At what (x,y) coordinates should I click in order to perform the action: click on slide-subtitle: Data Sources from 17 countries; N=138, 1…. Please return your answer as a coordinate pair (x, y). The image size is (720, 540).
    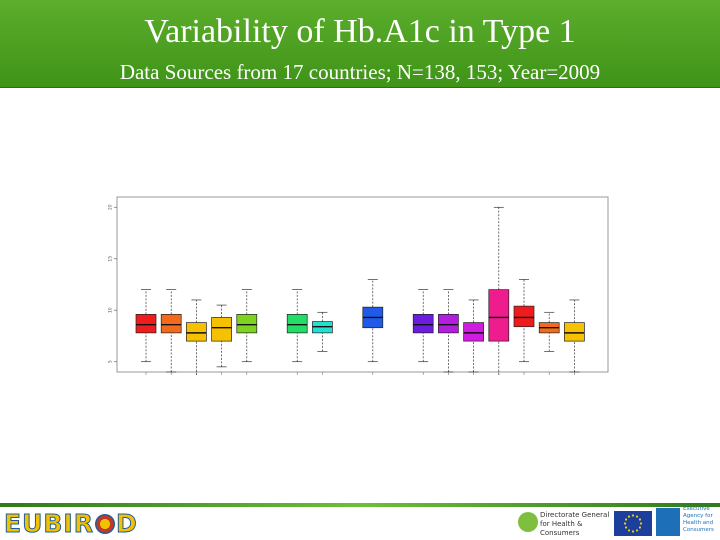
    Looking at the image, I should click on (360, 72).